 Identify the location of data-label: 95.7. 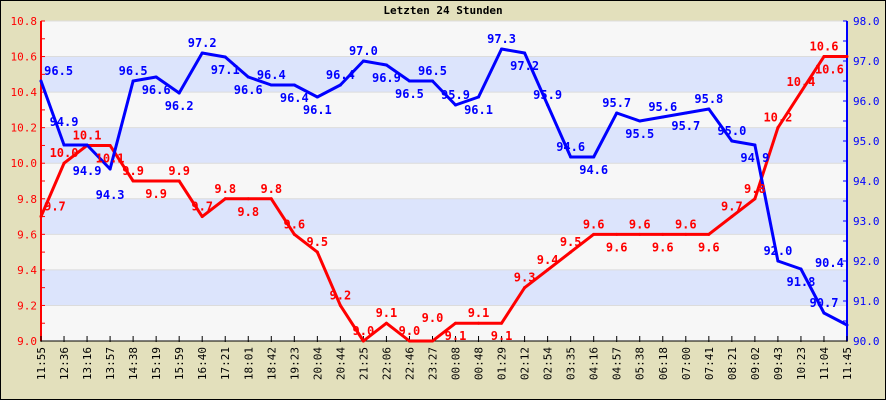
(685, 126).